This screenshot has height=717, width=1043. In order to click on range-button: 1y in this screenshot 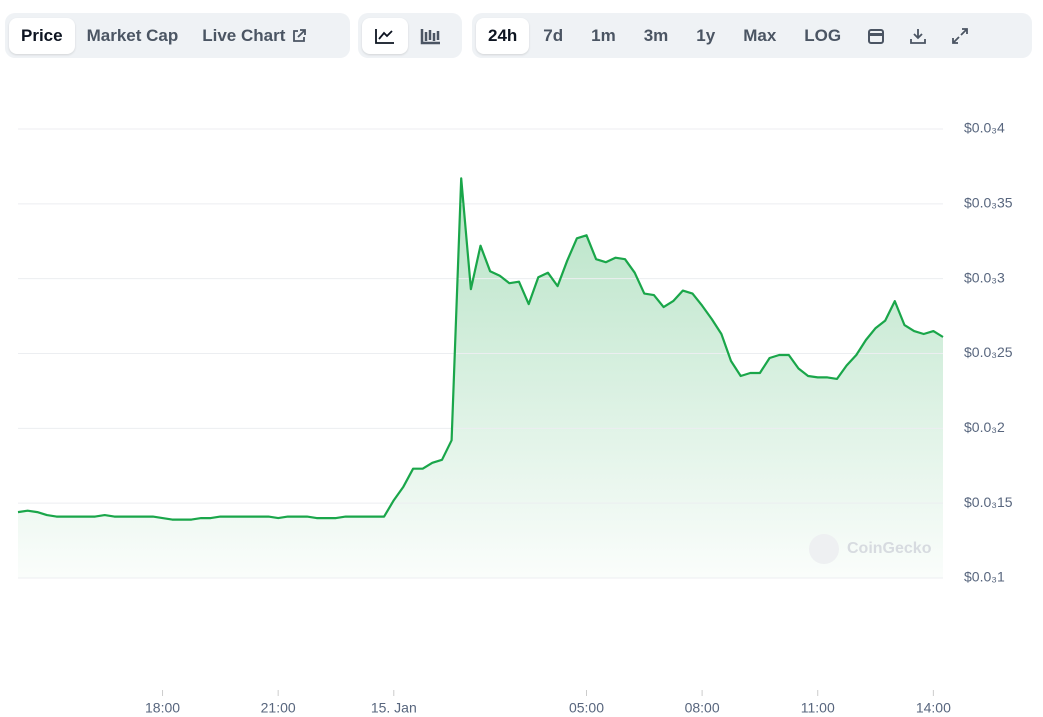, I will do `click(706, 35)`.